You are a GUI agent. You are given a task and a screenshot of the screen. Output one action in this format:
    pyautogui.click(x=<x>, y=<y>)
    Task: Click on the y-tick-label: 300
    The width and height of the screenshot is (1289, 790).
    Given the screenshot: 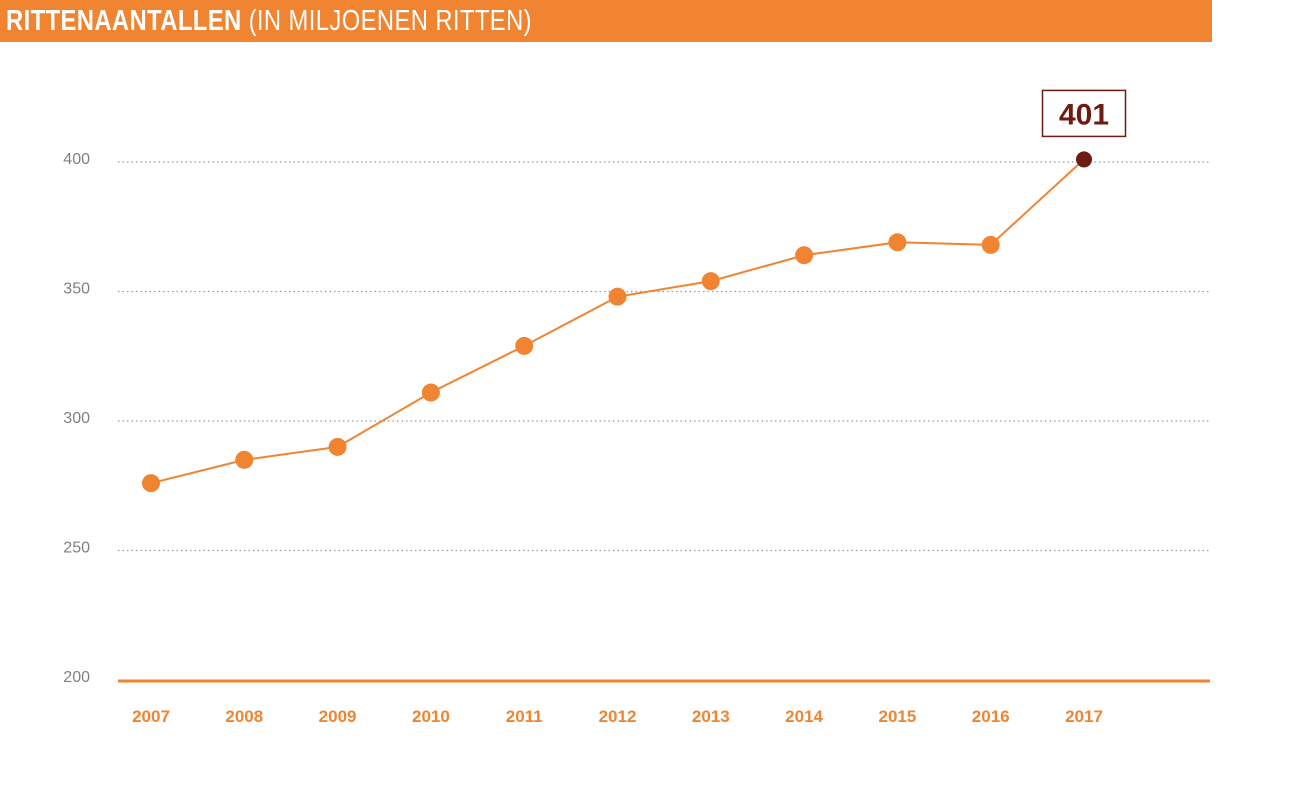 What is the action you would take?
    pyautogui.click(x=76, y=418)
    